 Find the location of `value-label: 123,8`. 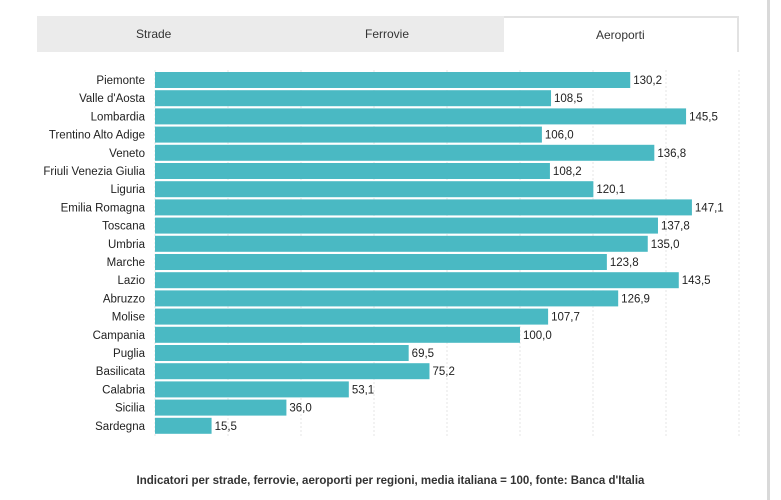

value-label: 123,8 is located at coordinates (624, 263).